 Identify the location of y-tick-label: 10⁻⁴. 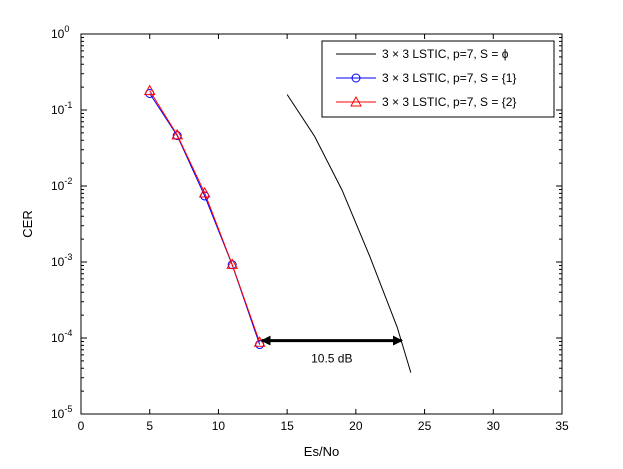
(61, 336).